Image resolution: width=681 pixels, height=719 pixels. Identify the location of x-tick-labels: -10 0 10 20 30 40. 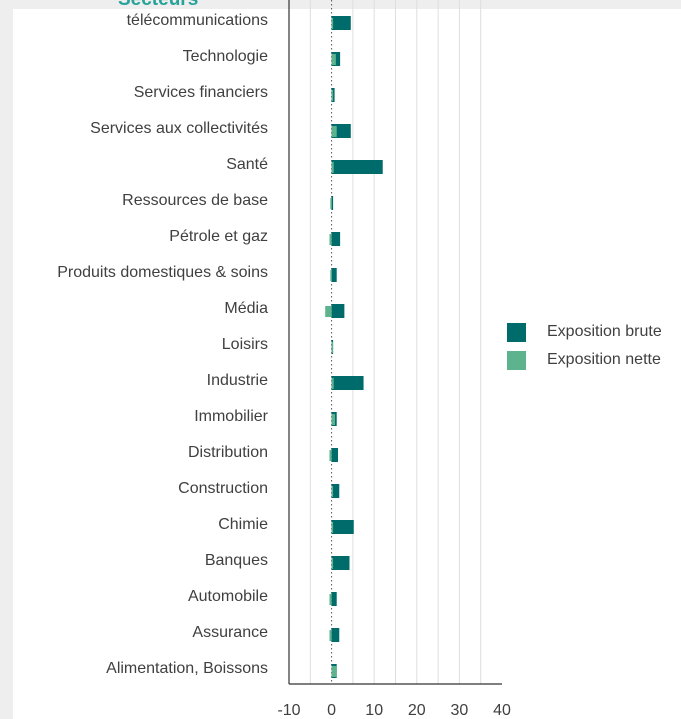
(394, 710).